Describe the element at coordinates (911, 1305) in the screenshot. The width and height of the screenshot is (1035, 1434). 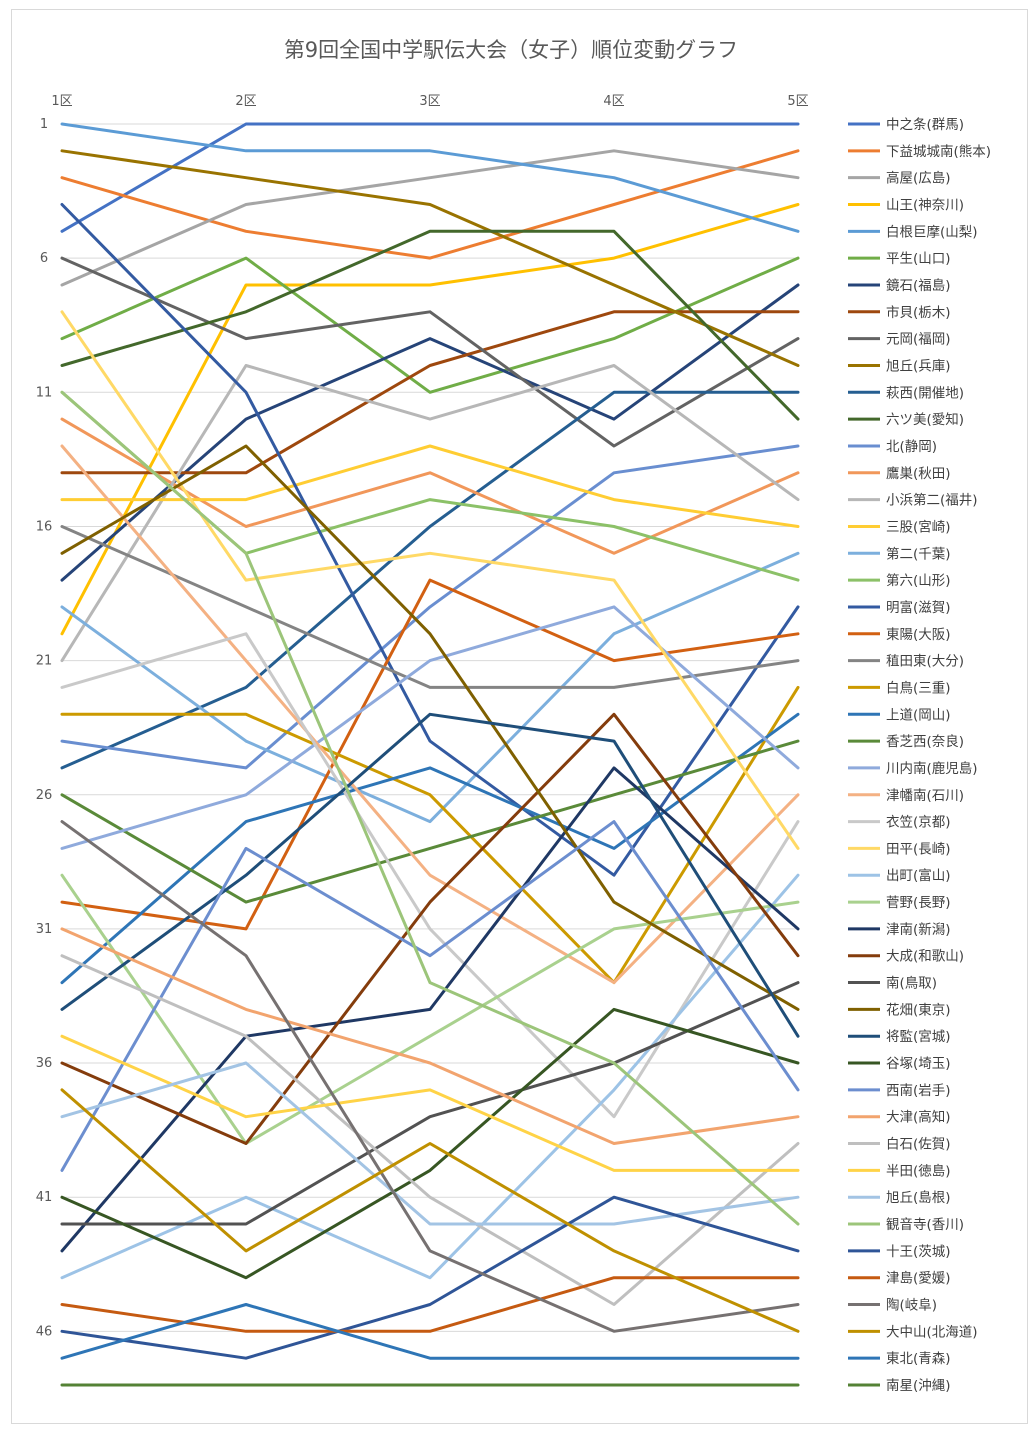
I see `legend-label: 陶(岐阜)` at that location.